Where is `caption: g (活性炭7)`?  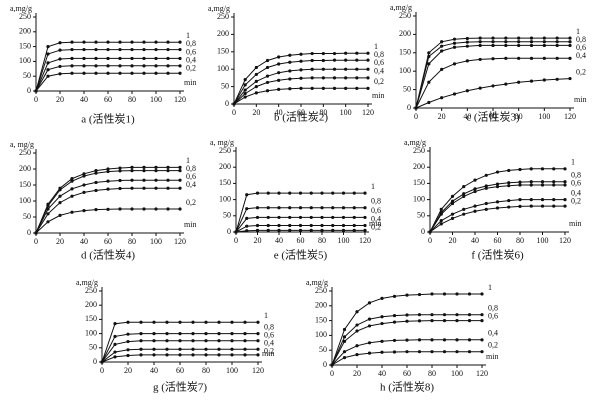 caption: g (活性炭7) is located at coordinates (180, 387).